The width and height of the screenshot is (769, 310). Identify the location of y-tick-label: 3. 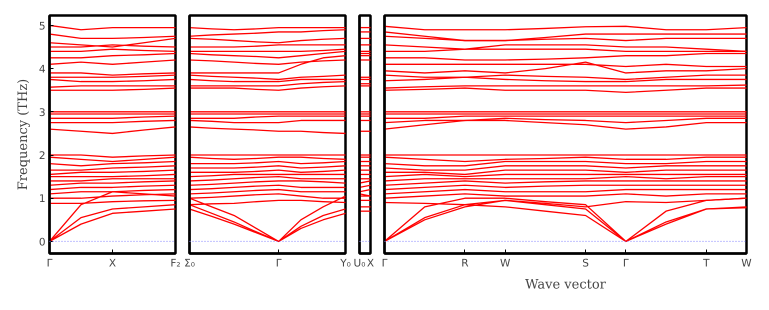
(42, 112).